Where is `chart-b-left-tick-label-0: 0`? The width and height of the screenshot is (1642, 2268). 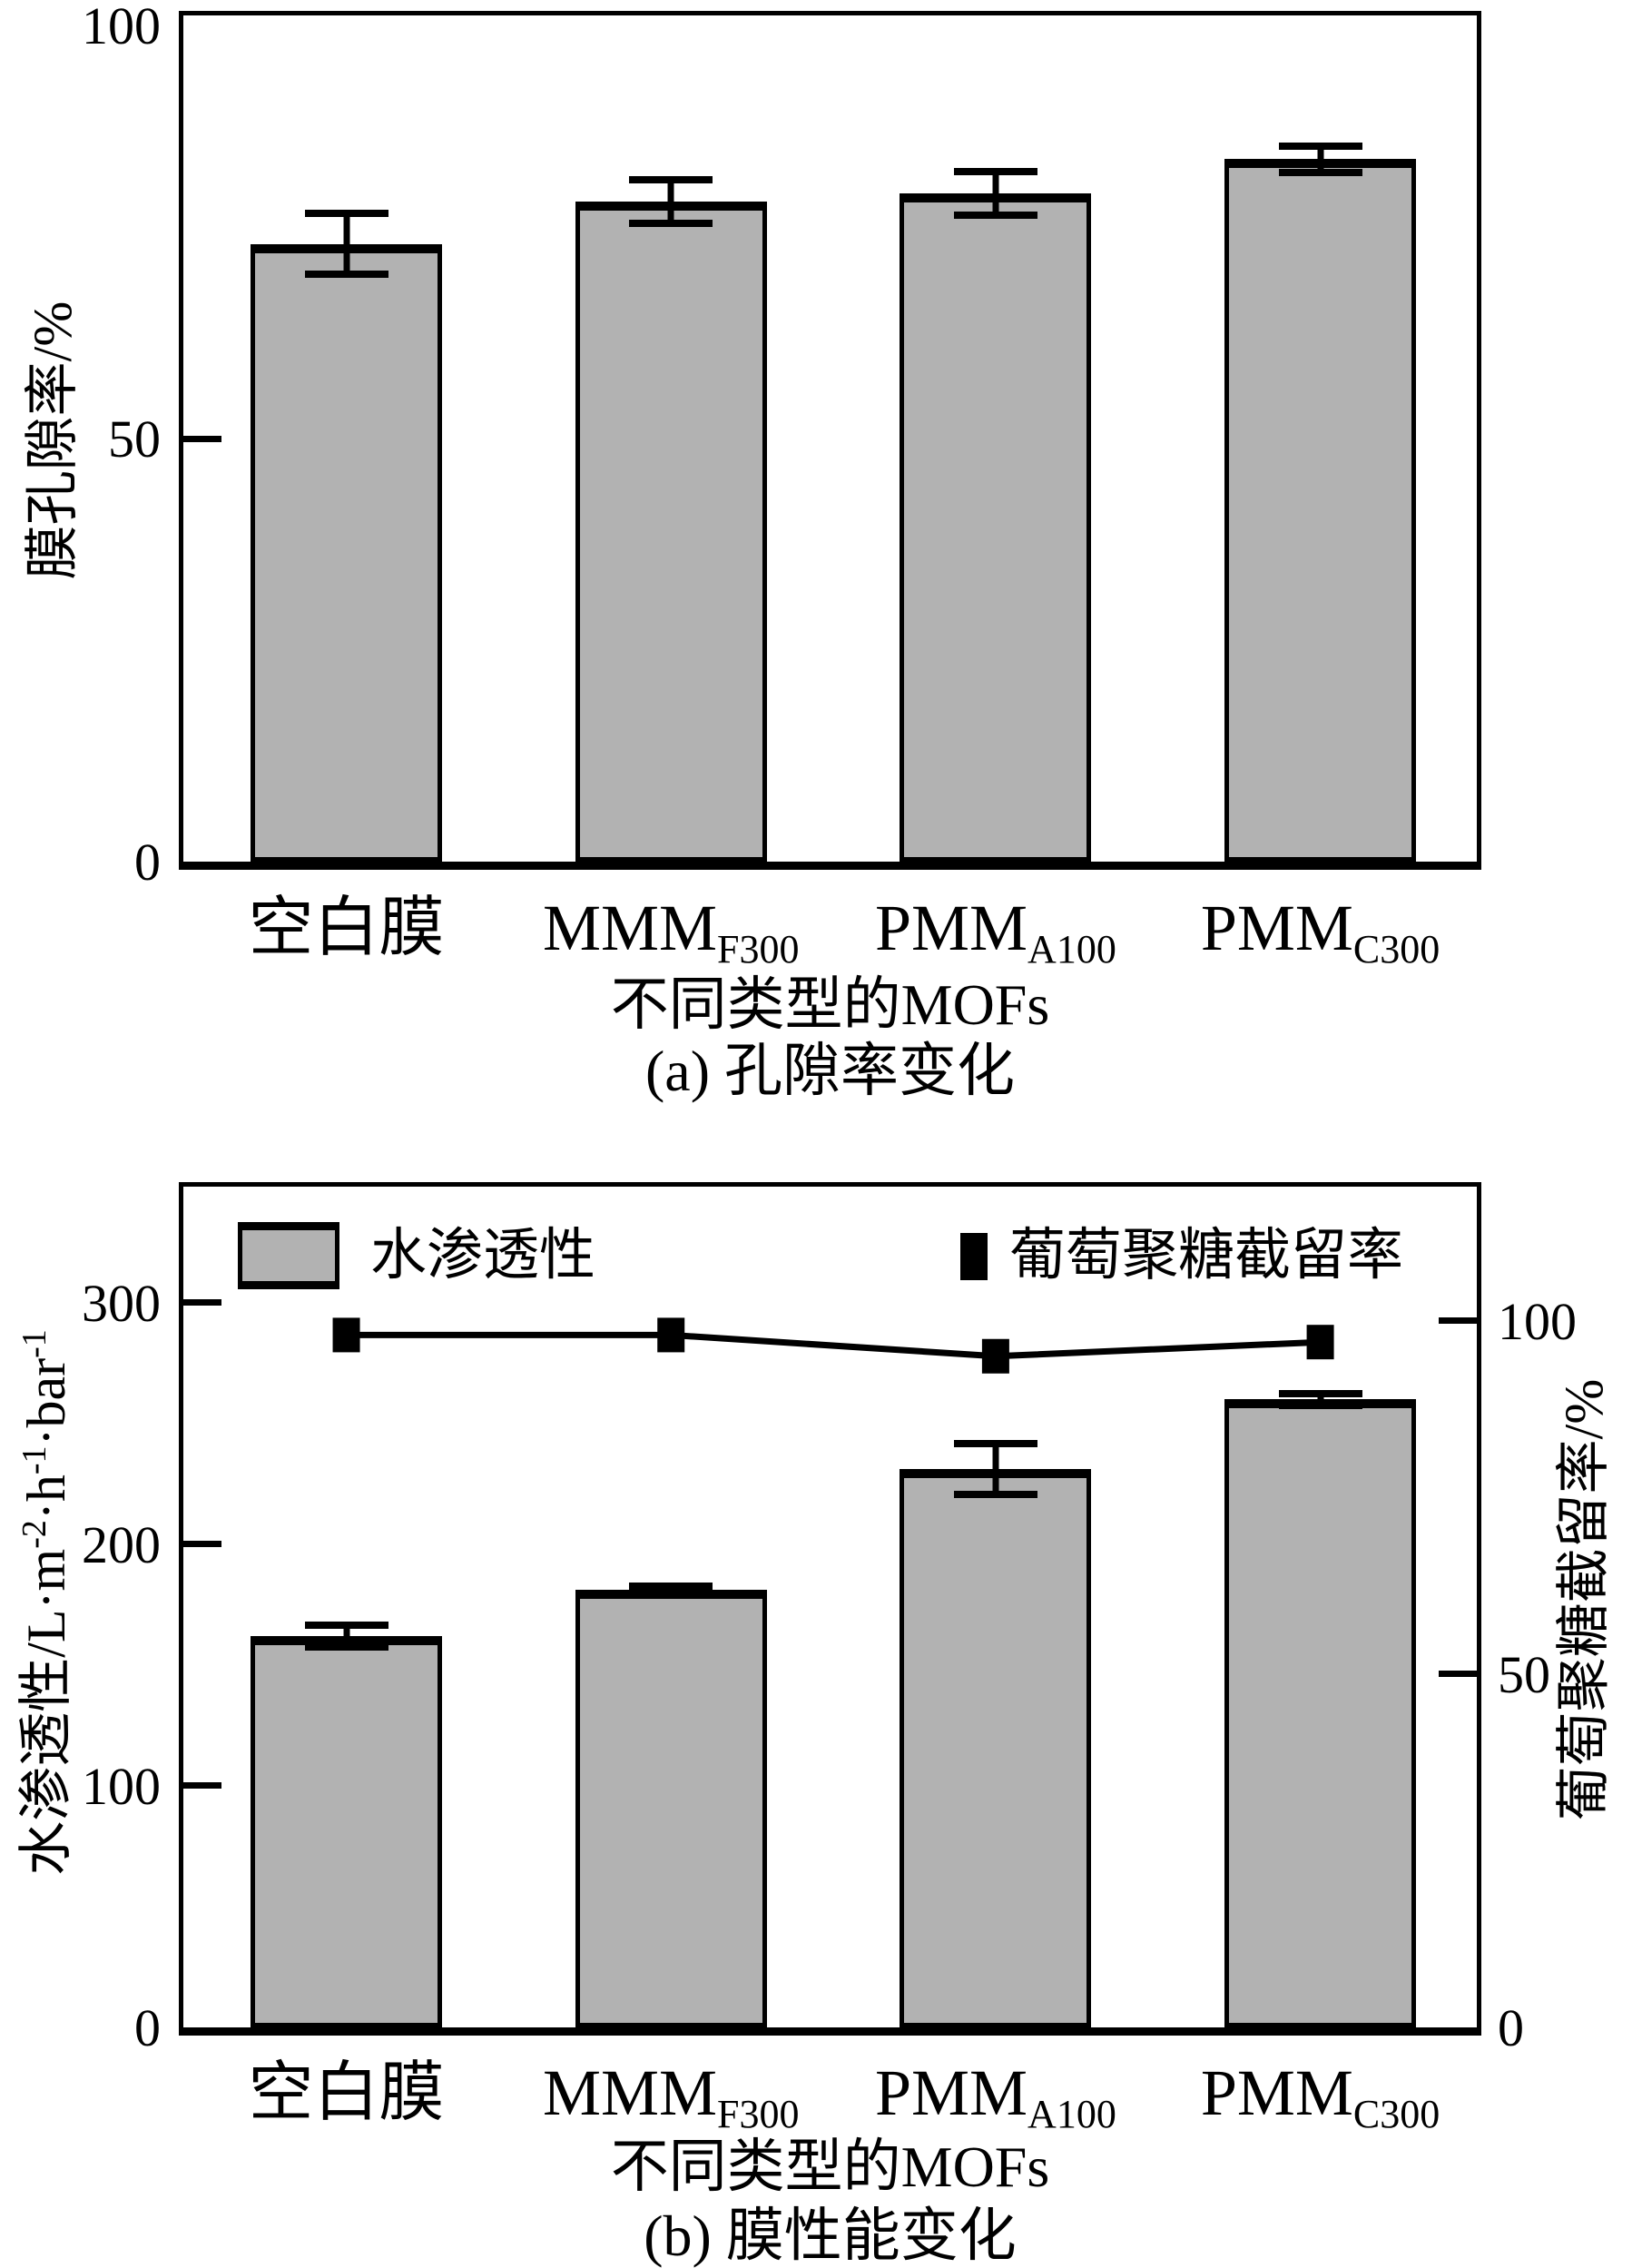
chart-b-left-tick-label-0: 0 is located at coordinates (147, 2027).